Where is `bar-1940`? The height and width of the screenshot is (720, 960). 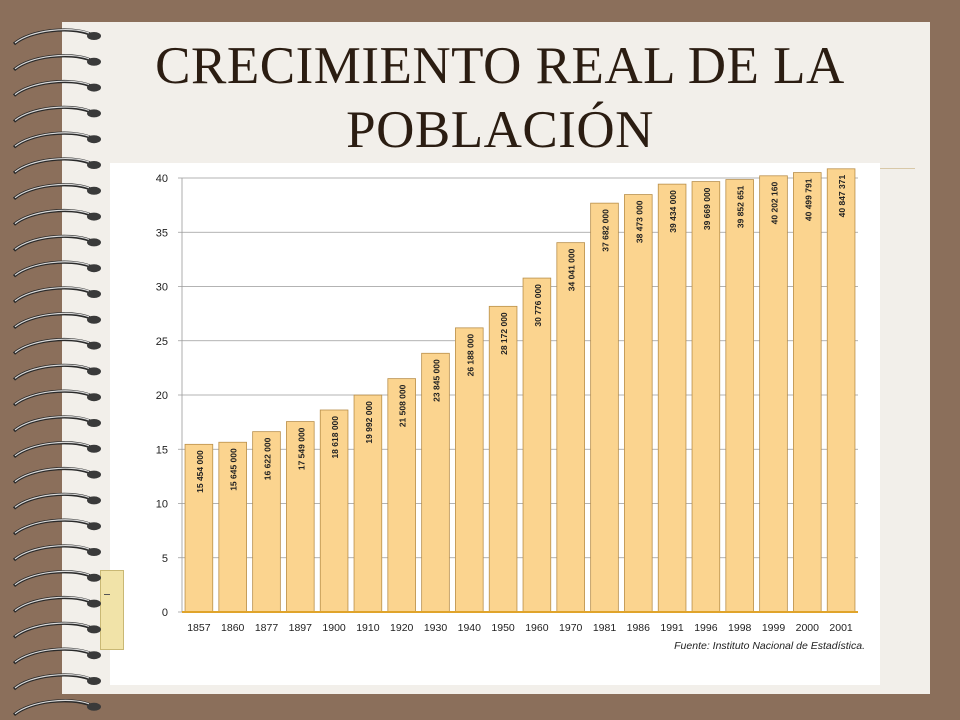
bar-1940 is located at coordinates (469, 470).